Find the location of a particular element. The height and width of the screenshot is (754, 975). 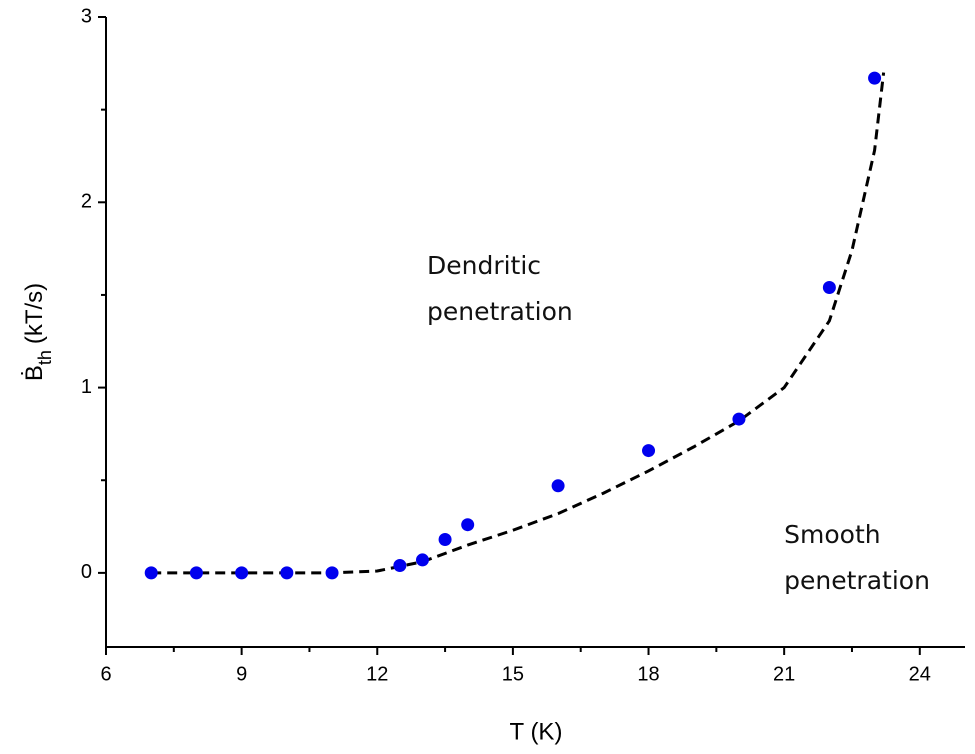

x-tick-label: 18 is located at coordinates (648, 674).